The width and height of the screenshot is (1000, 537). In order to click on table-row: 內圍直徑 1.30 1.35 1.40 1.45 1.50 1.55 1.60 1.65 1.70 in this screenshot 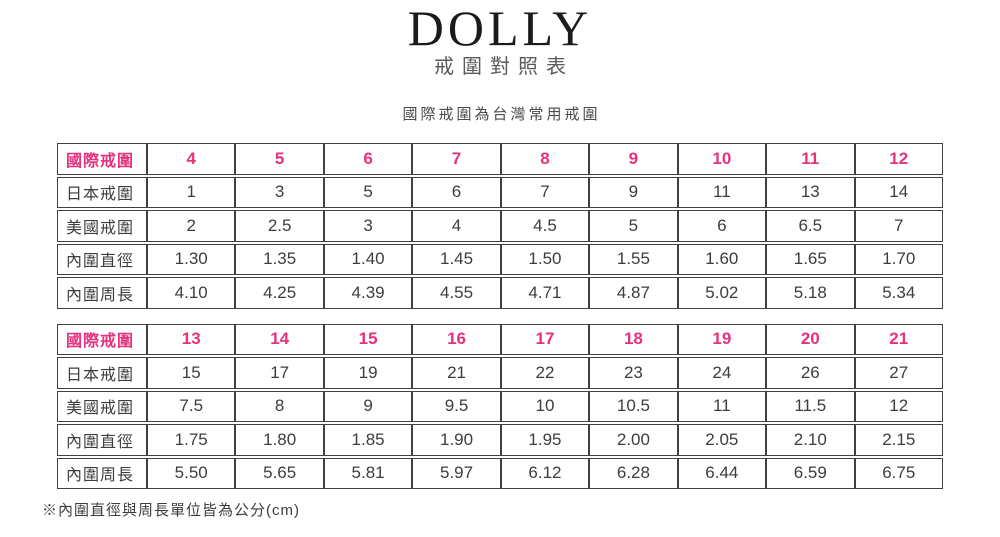, I will do `click(500, 259)`.